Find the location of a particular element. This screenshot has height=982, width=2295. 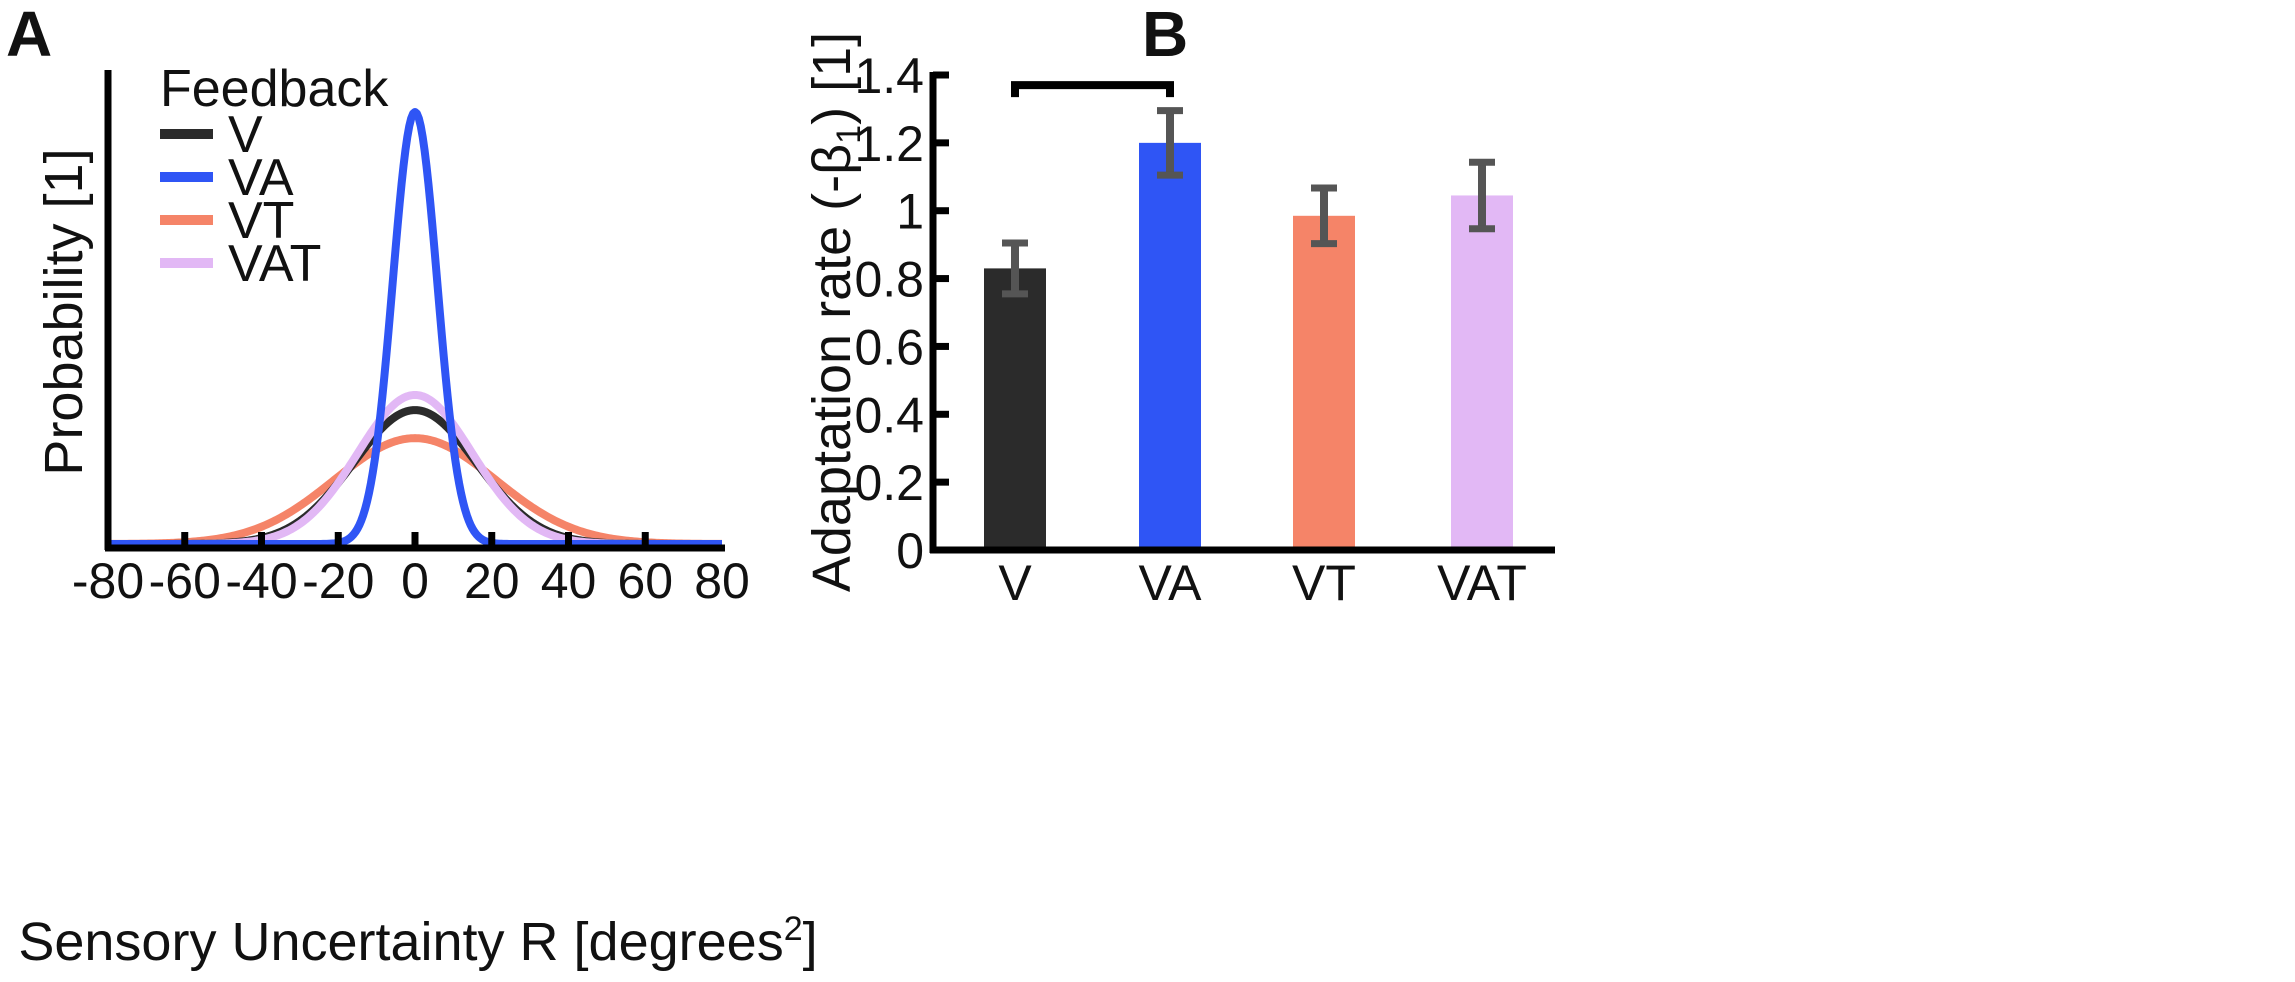

bar-va is located at coordinates (1170, 346).